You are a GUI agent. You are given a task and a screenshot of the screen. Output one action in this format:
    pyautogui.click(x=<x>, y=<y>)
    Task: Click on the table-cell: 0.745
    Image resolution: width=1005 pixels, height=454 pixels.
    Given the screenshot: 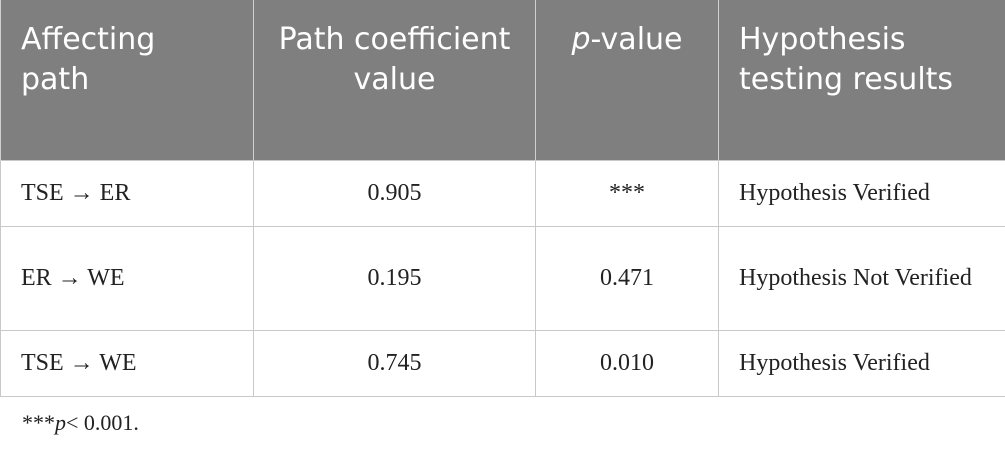 What is the action you would take?
    pyautogui.click(x=394, y=363)
    